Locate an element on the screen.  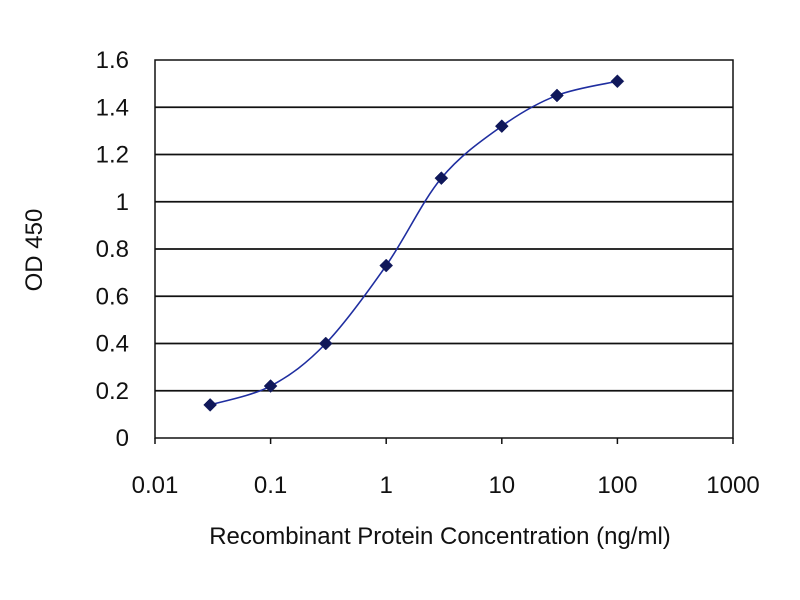
x-tick-label: 0.1 is located at coordinates (270, 485).